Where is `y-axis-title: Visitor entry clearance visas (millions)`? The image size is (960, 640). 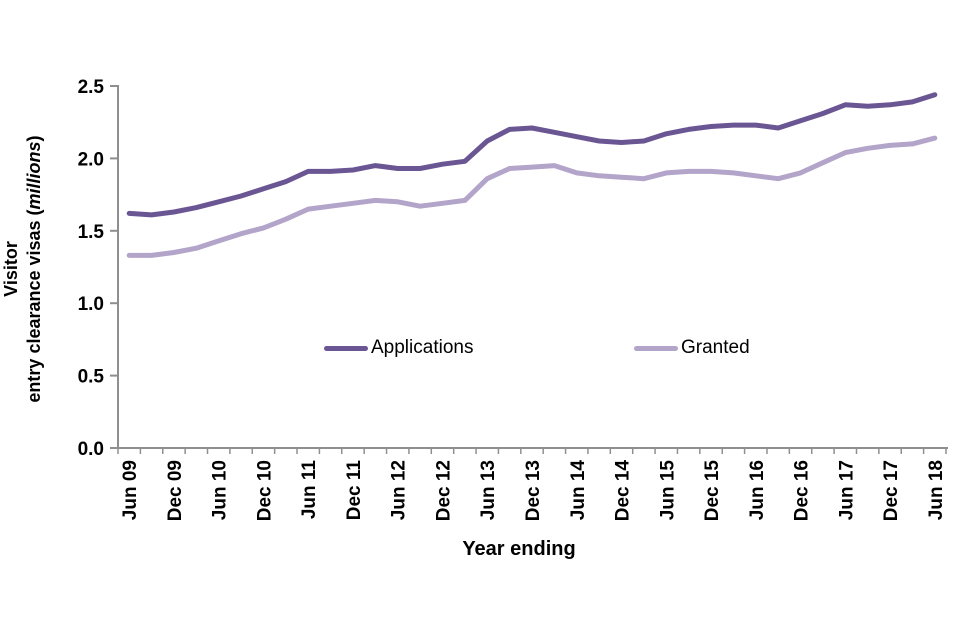 y-axis-title: Visitor entry clearance visas (millions) is located at coordinates (24, 269).